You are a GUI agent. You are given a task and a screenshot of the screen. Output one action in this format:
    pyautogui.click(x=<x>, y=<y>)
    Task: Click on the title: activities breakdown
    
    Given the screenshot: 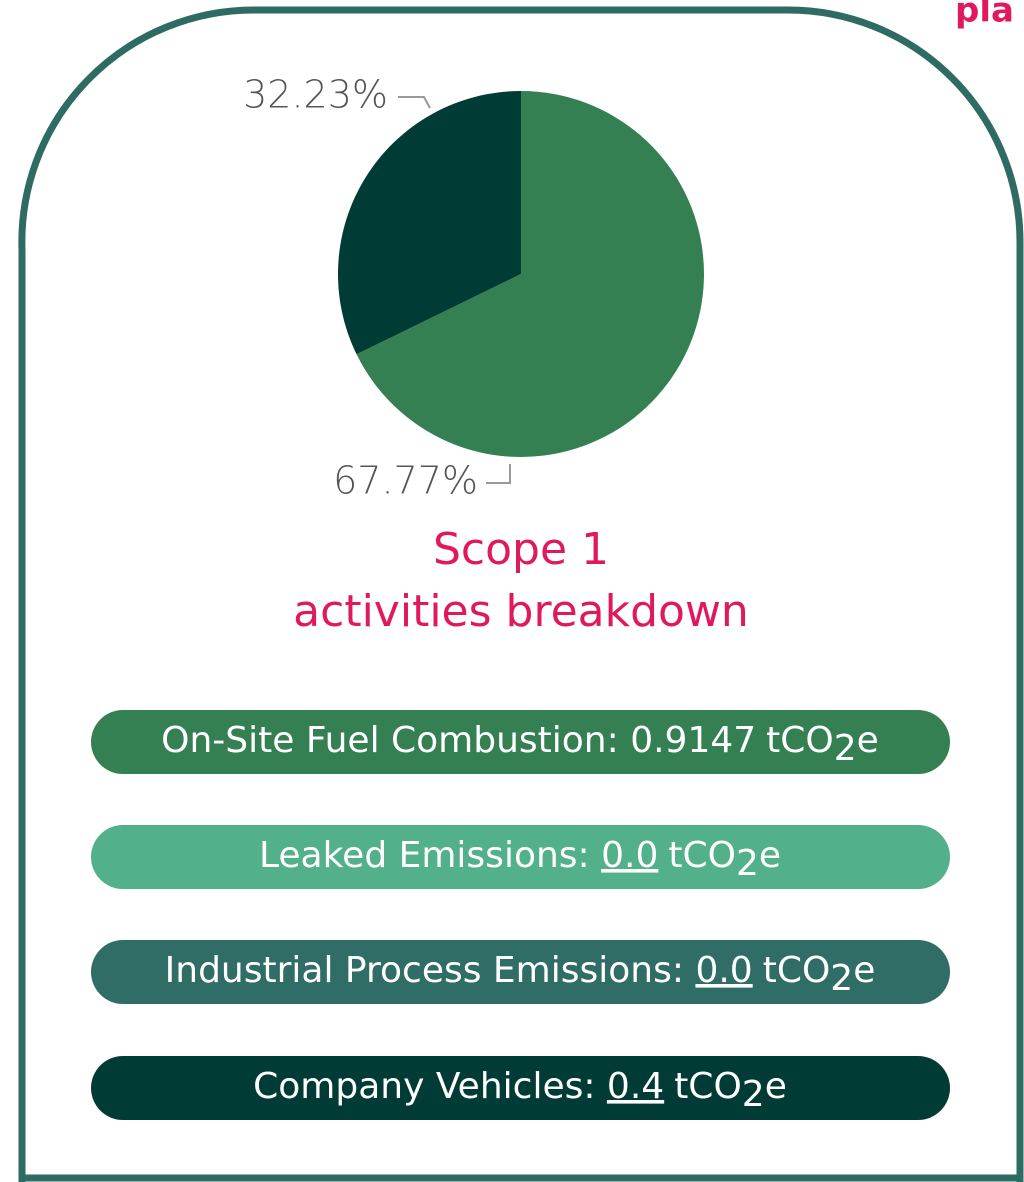 What is the action you would take?
    pyautogui.click(x=521, y=611)
    